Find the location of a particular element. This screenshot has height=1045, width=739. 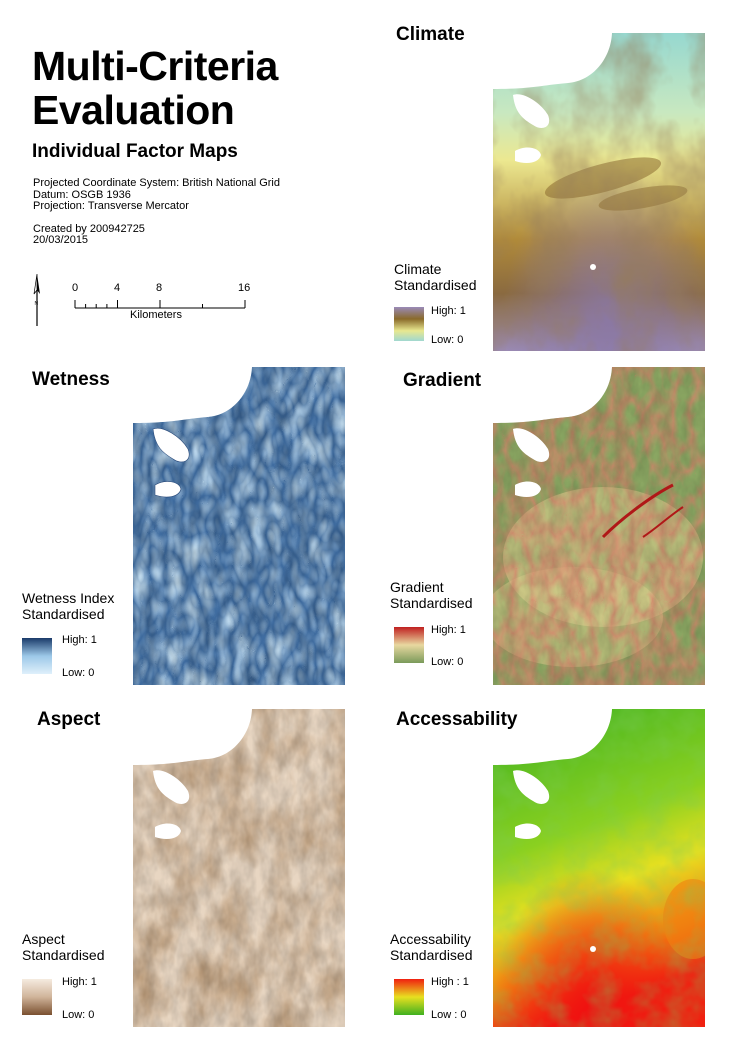

title-line-1: Multi-Criteria is located at coordinates (155, 66).